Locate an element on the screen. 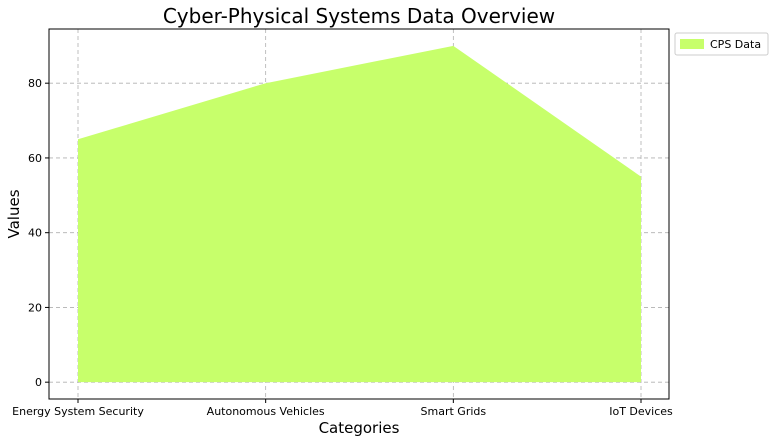 The image size is (774, 448). chart-title: Cyber-Physical Systems Data Overview is located at coordinates (359, 16).